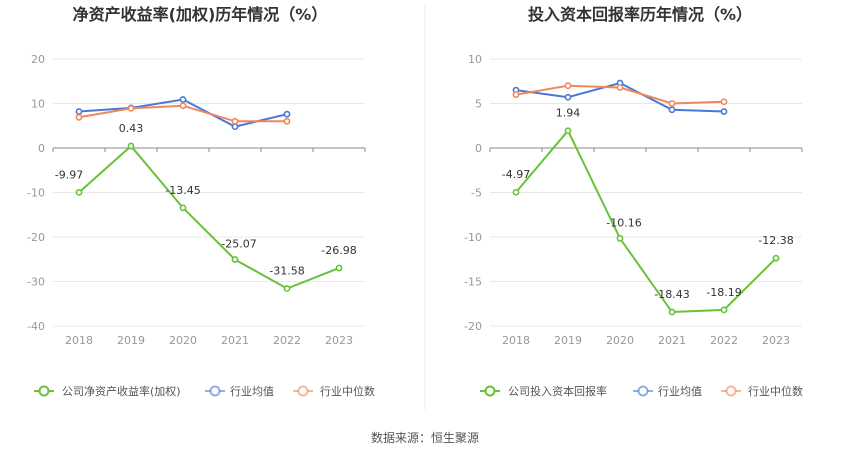  Describe the element at coordinates (338, 250) in the screenshot. I see `data-label: -26.98` at that location.